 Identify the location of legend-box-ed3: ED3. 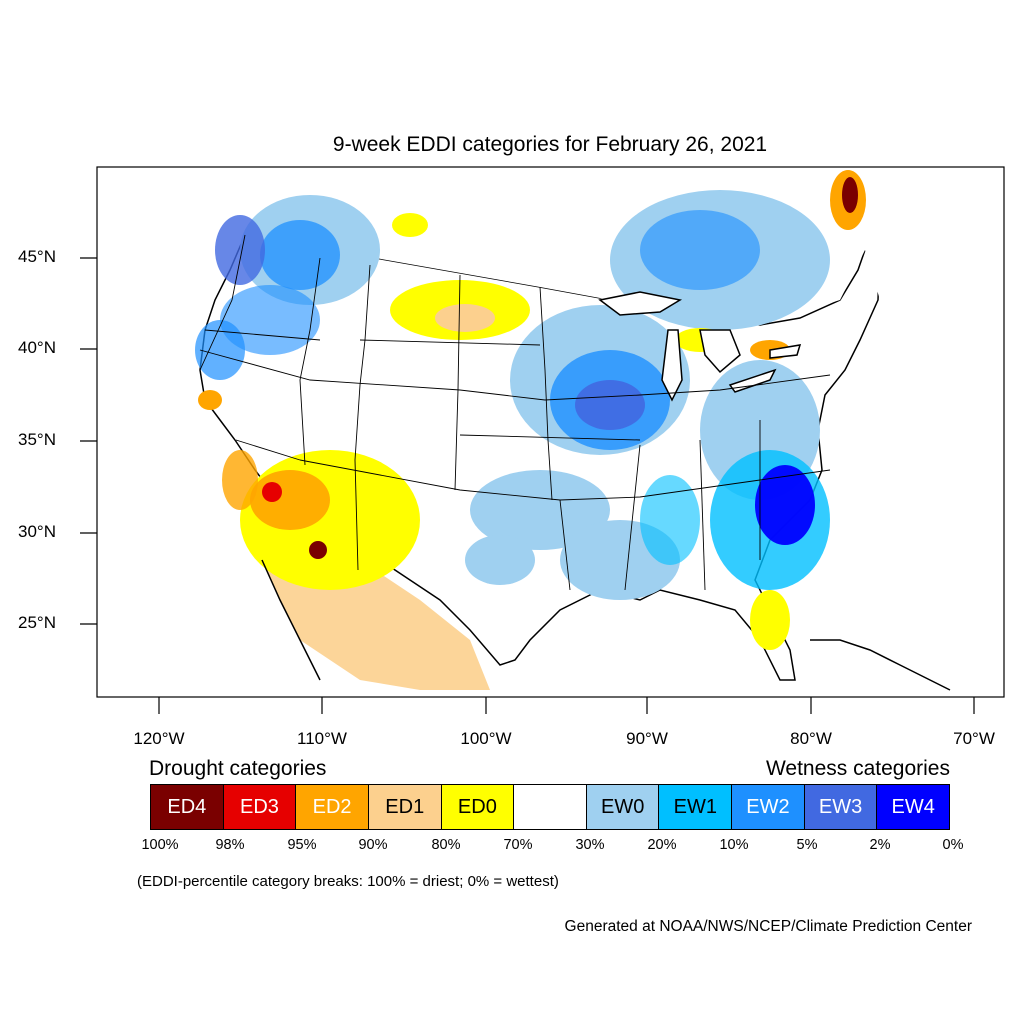
(260, 807).